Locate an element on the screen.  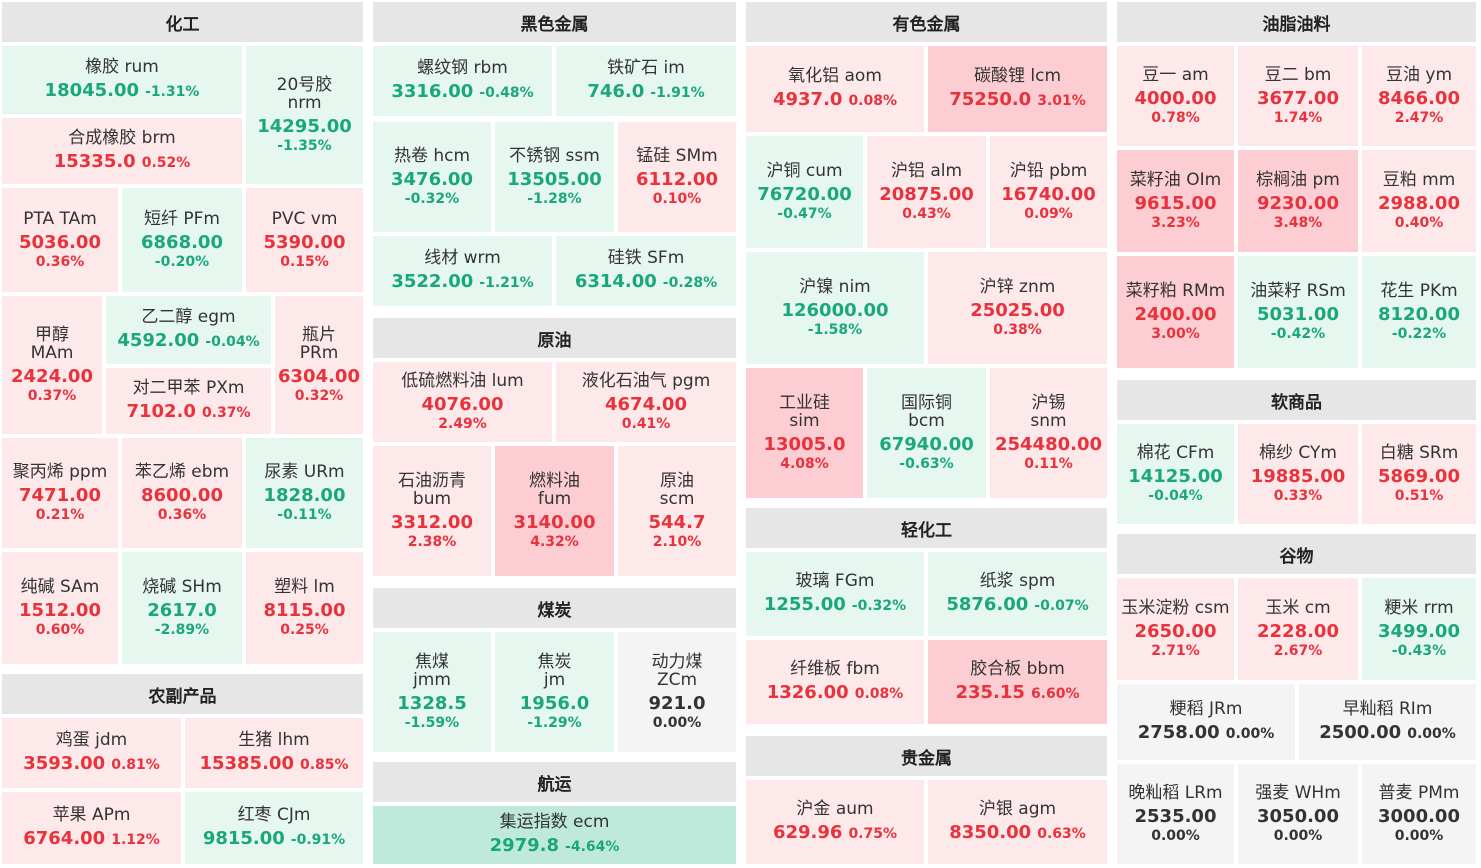
tile-name: 螺纹钢 rbm is located at coordinates (462, 68).